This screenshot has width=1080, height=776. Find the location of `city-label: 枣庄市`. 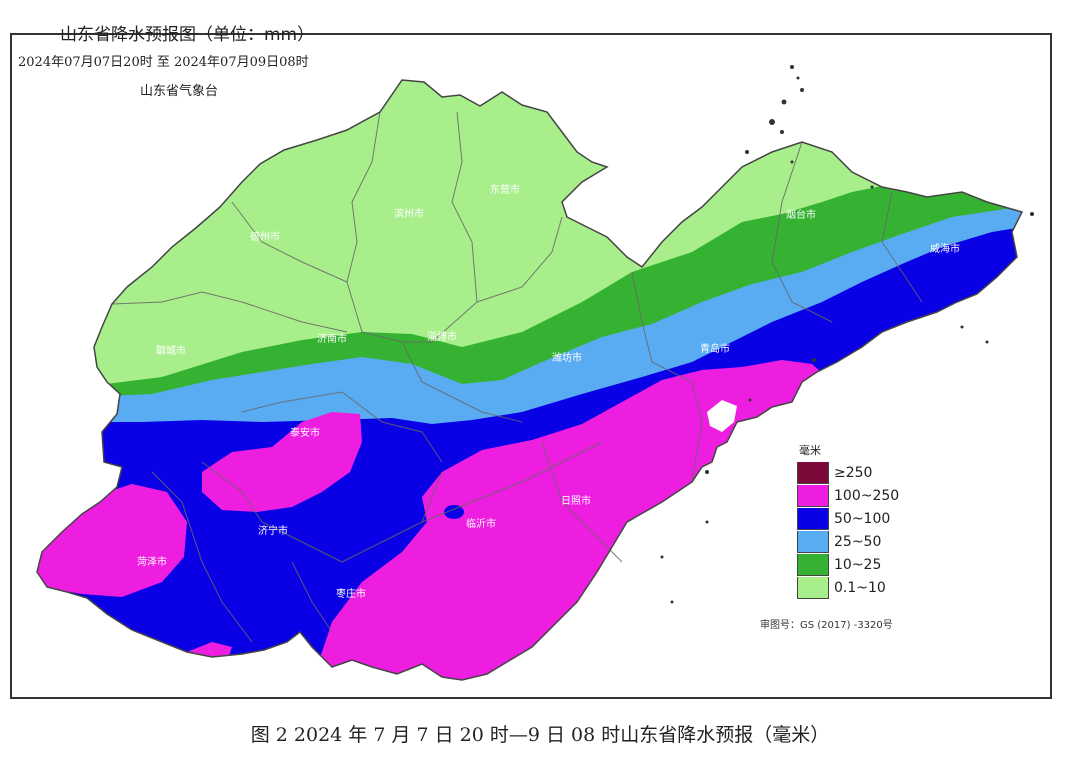

city-label: 枣庄市 is located at coordinates (351, 593).